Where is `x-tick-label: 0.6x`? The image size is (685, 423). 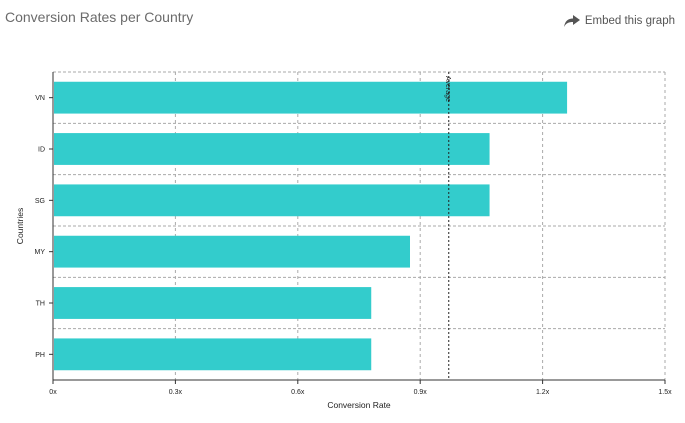
x-tick-label: 0.6x is located at coordinates (298, 392).